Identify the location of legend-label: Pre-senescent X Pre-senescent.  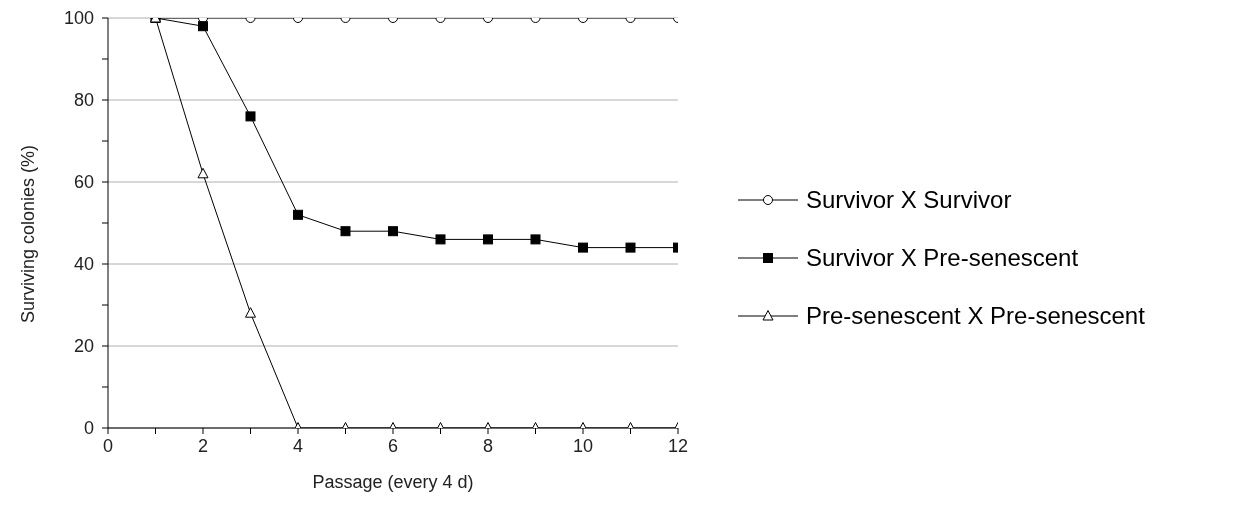
(975, 316).